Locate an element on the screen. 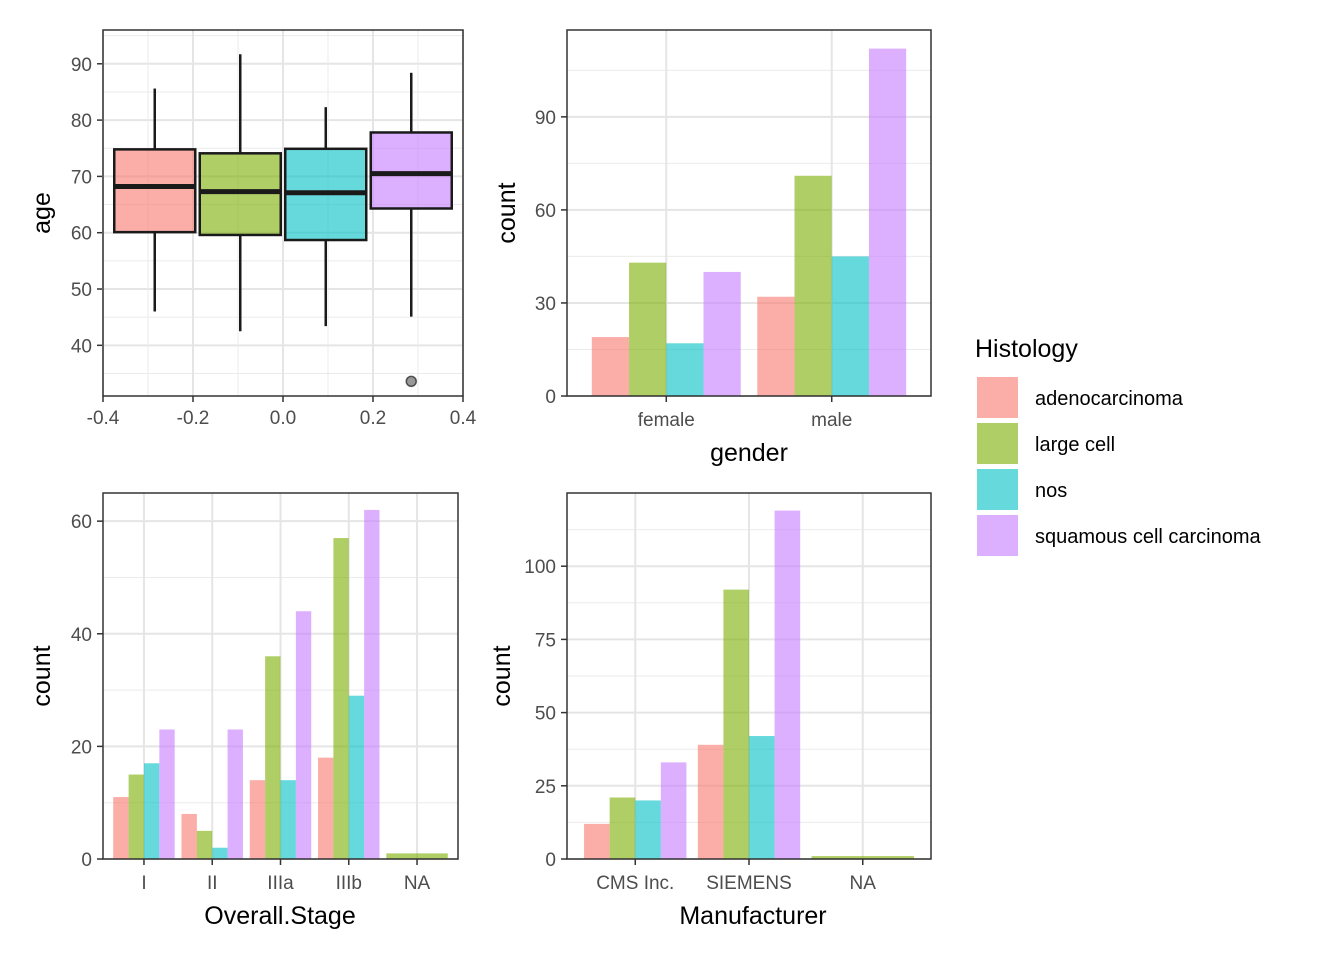  legend-item: squamous cell carcinoma is located at coordinates (1119, 535).